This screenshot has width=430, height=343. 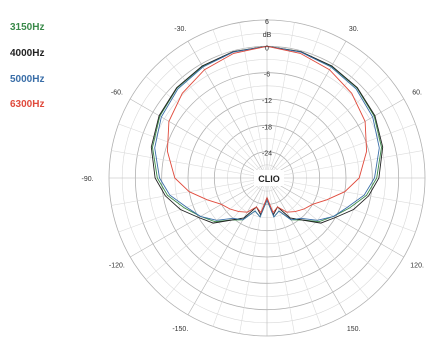 What do you see at coordinates (354, 29) in the screenshot?
I see `angle-tick-label: 30.` at bounding box center [354, 29].